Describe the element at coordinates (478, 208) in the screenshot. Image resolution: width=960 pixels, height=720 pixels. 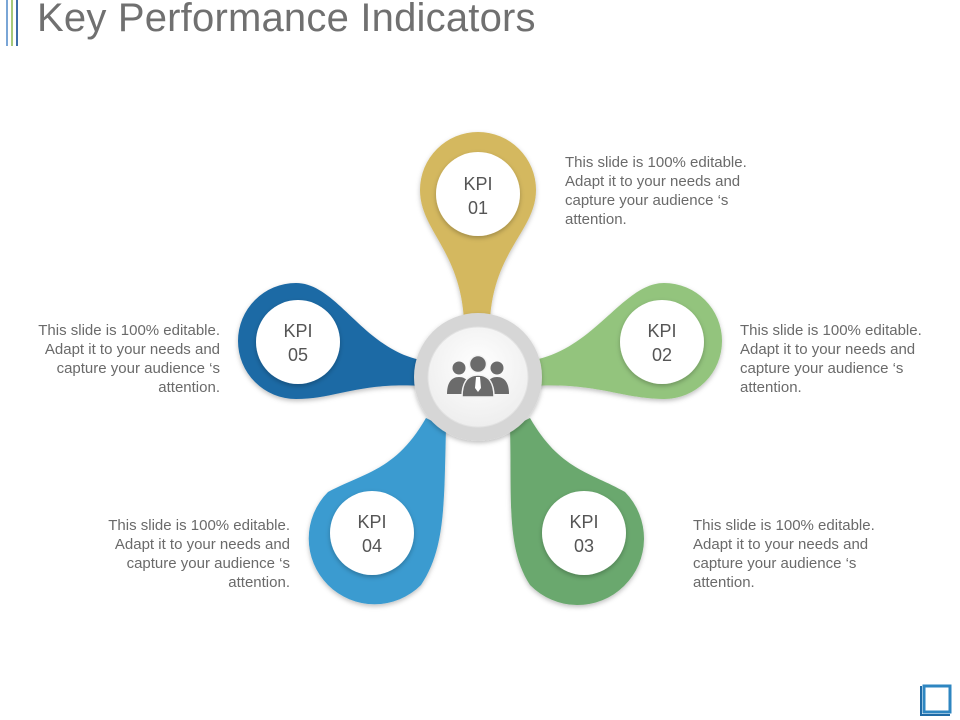
I see `kpi-01-label-line2: 01` at that location.